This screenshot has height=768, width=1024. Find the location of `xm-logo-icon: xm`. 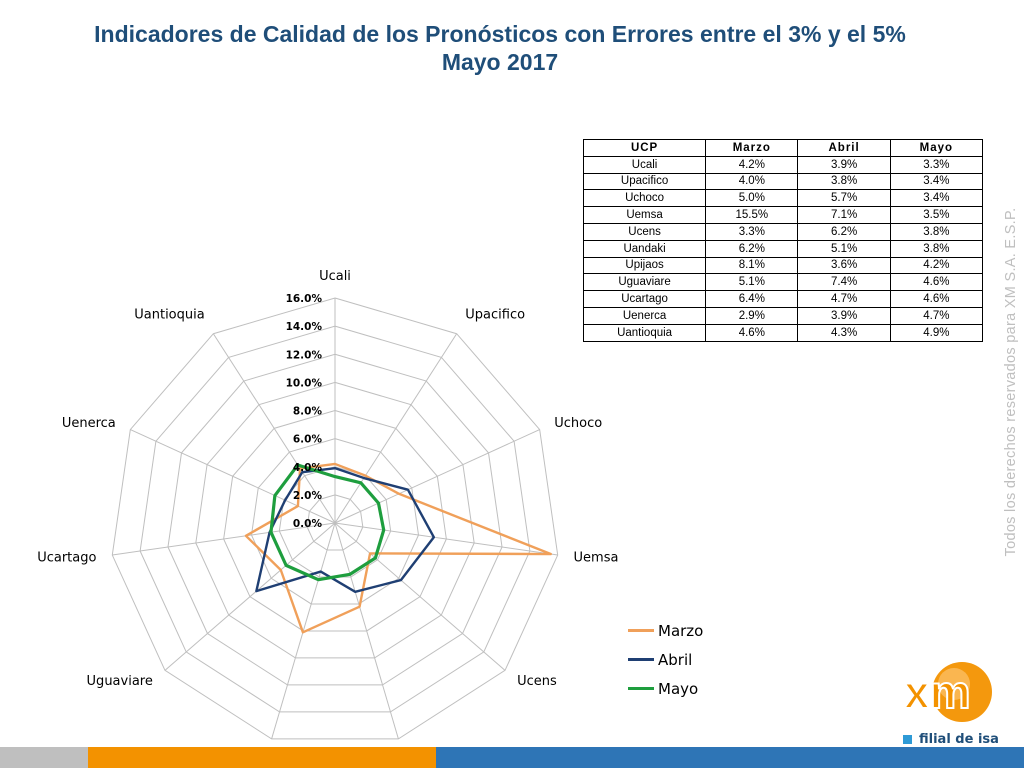

xm-logo-icon: xm is located at coordinates (947, 692).